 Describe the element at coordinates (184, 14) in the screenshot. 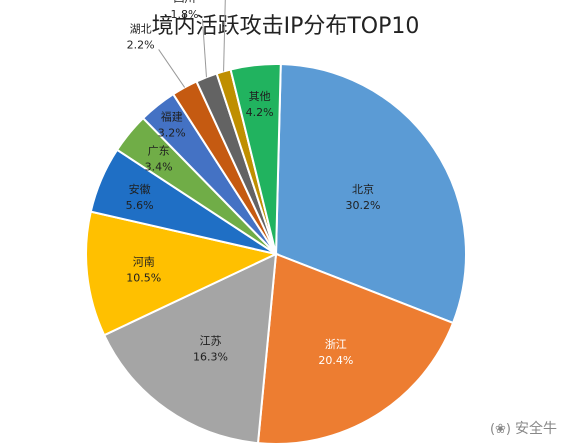

I see `slice-value-label: 1.8%` at that location.